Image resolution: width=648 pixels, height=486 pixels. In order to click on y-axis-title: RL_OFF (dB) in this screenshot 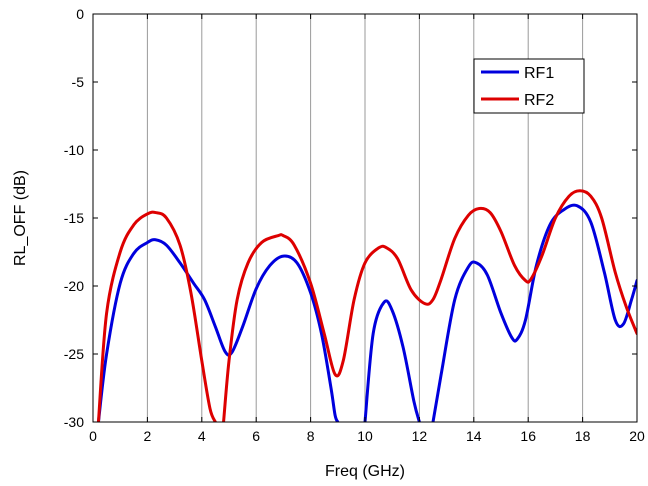, I will do `click(20, 218)`.